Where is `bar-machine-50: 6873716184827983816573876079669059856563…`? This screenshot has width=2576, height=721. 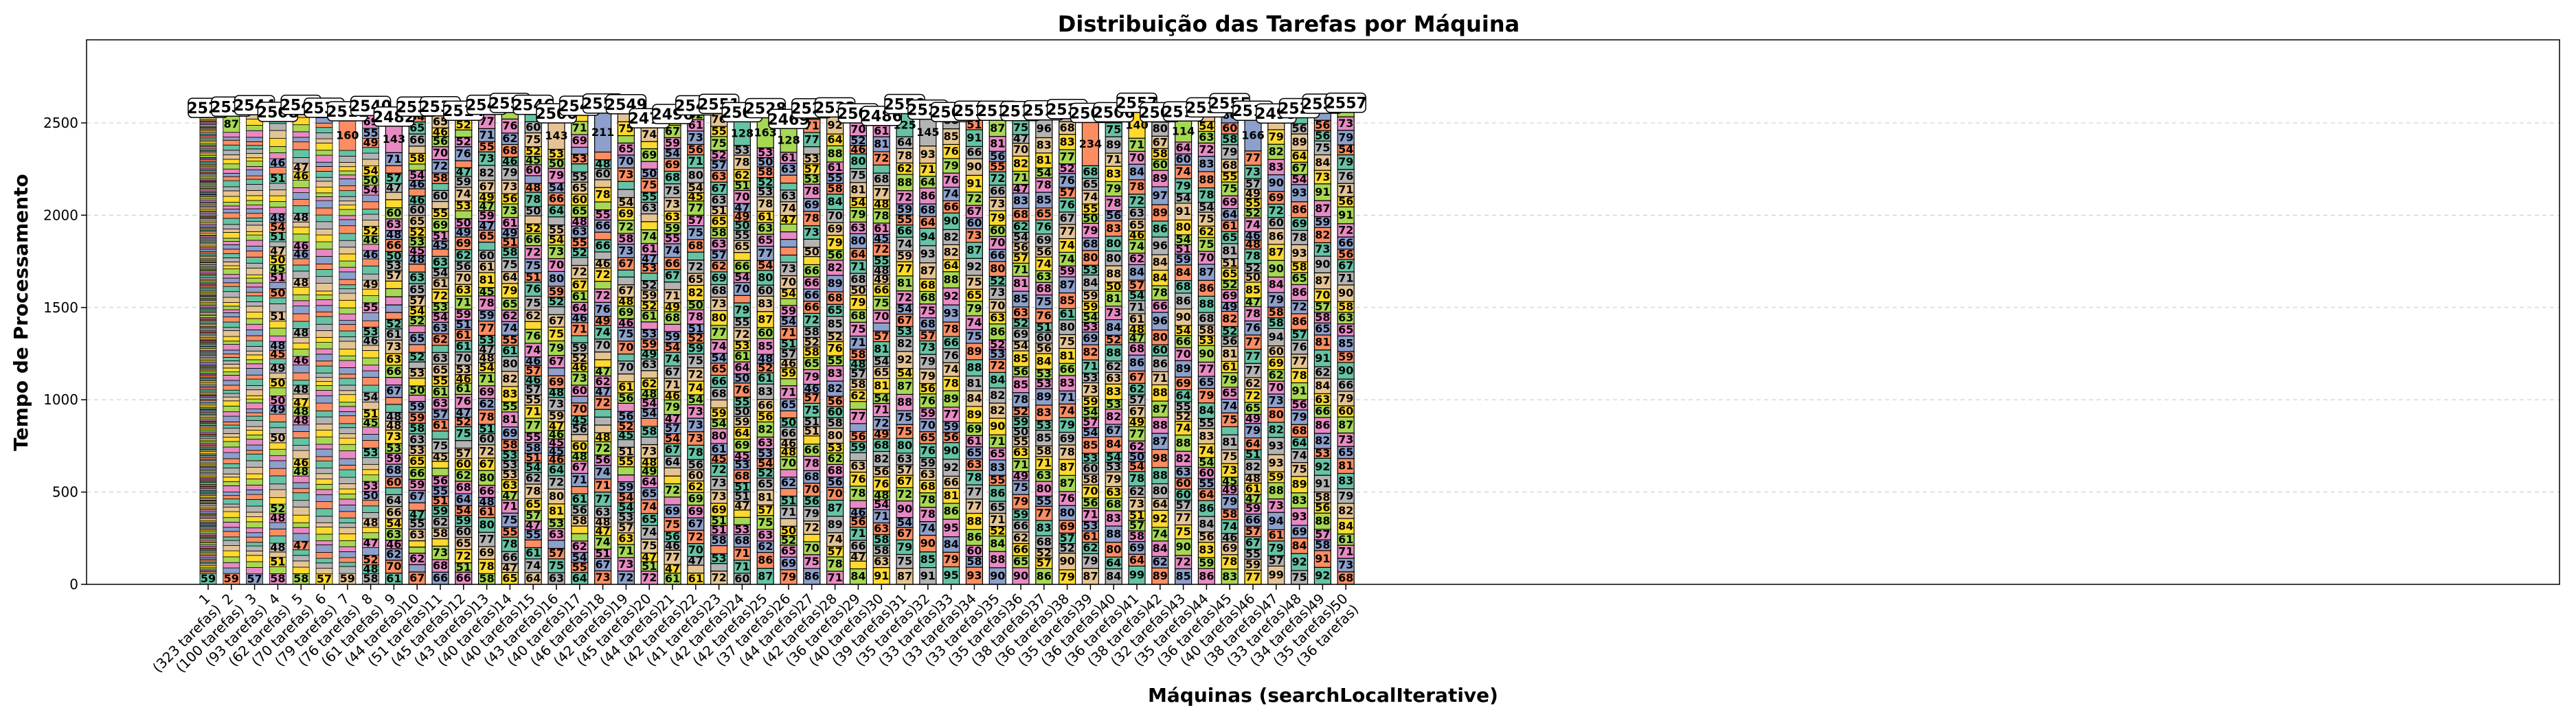
bar-machine-50: 6873716184827983816573876079669059856563… is located at coordinates (1346, 348).